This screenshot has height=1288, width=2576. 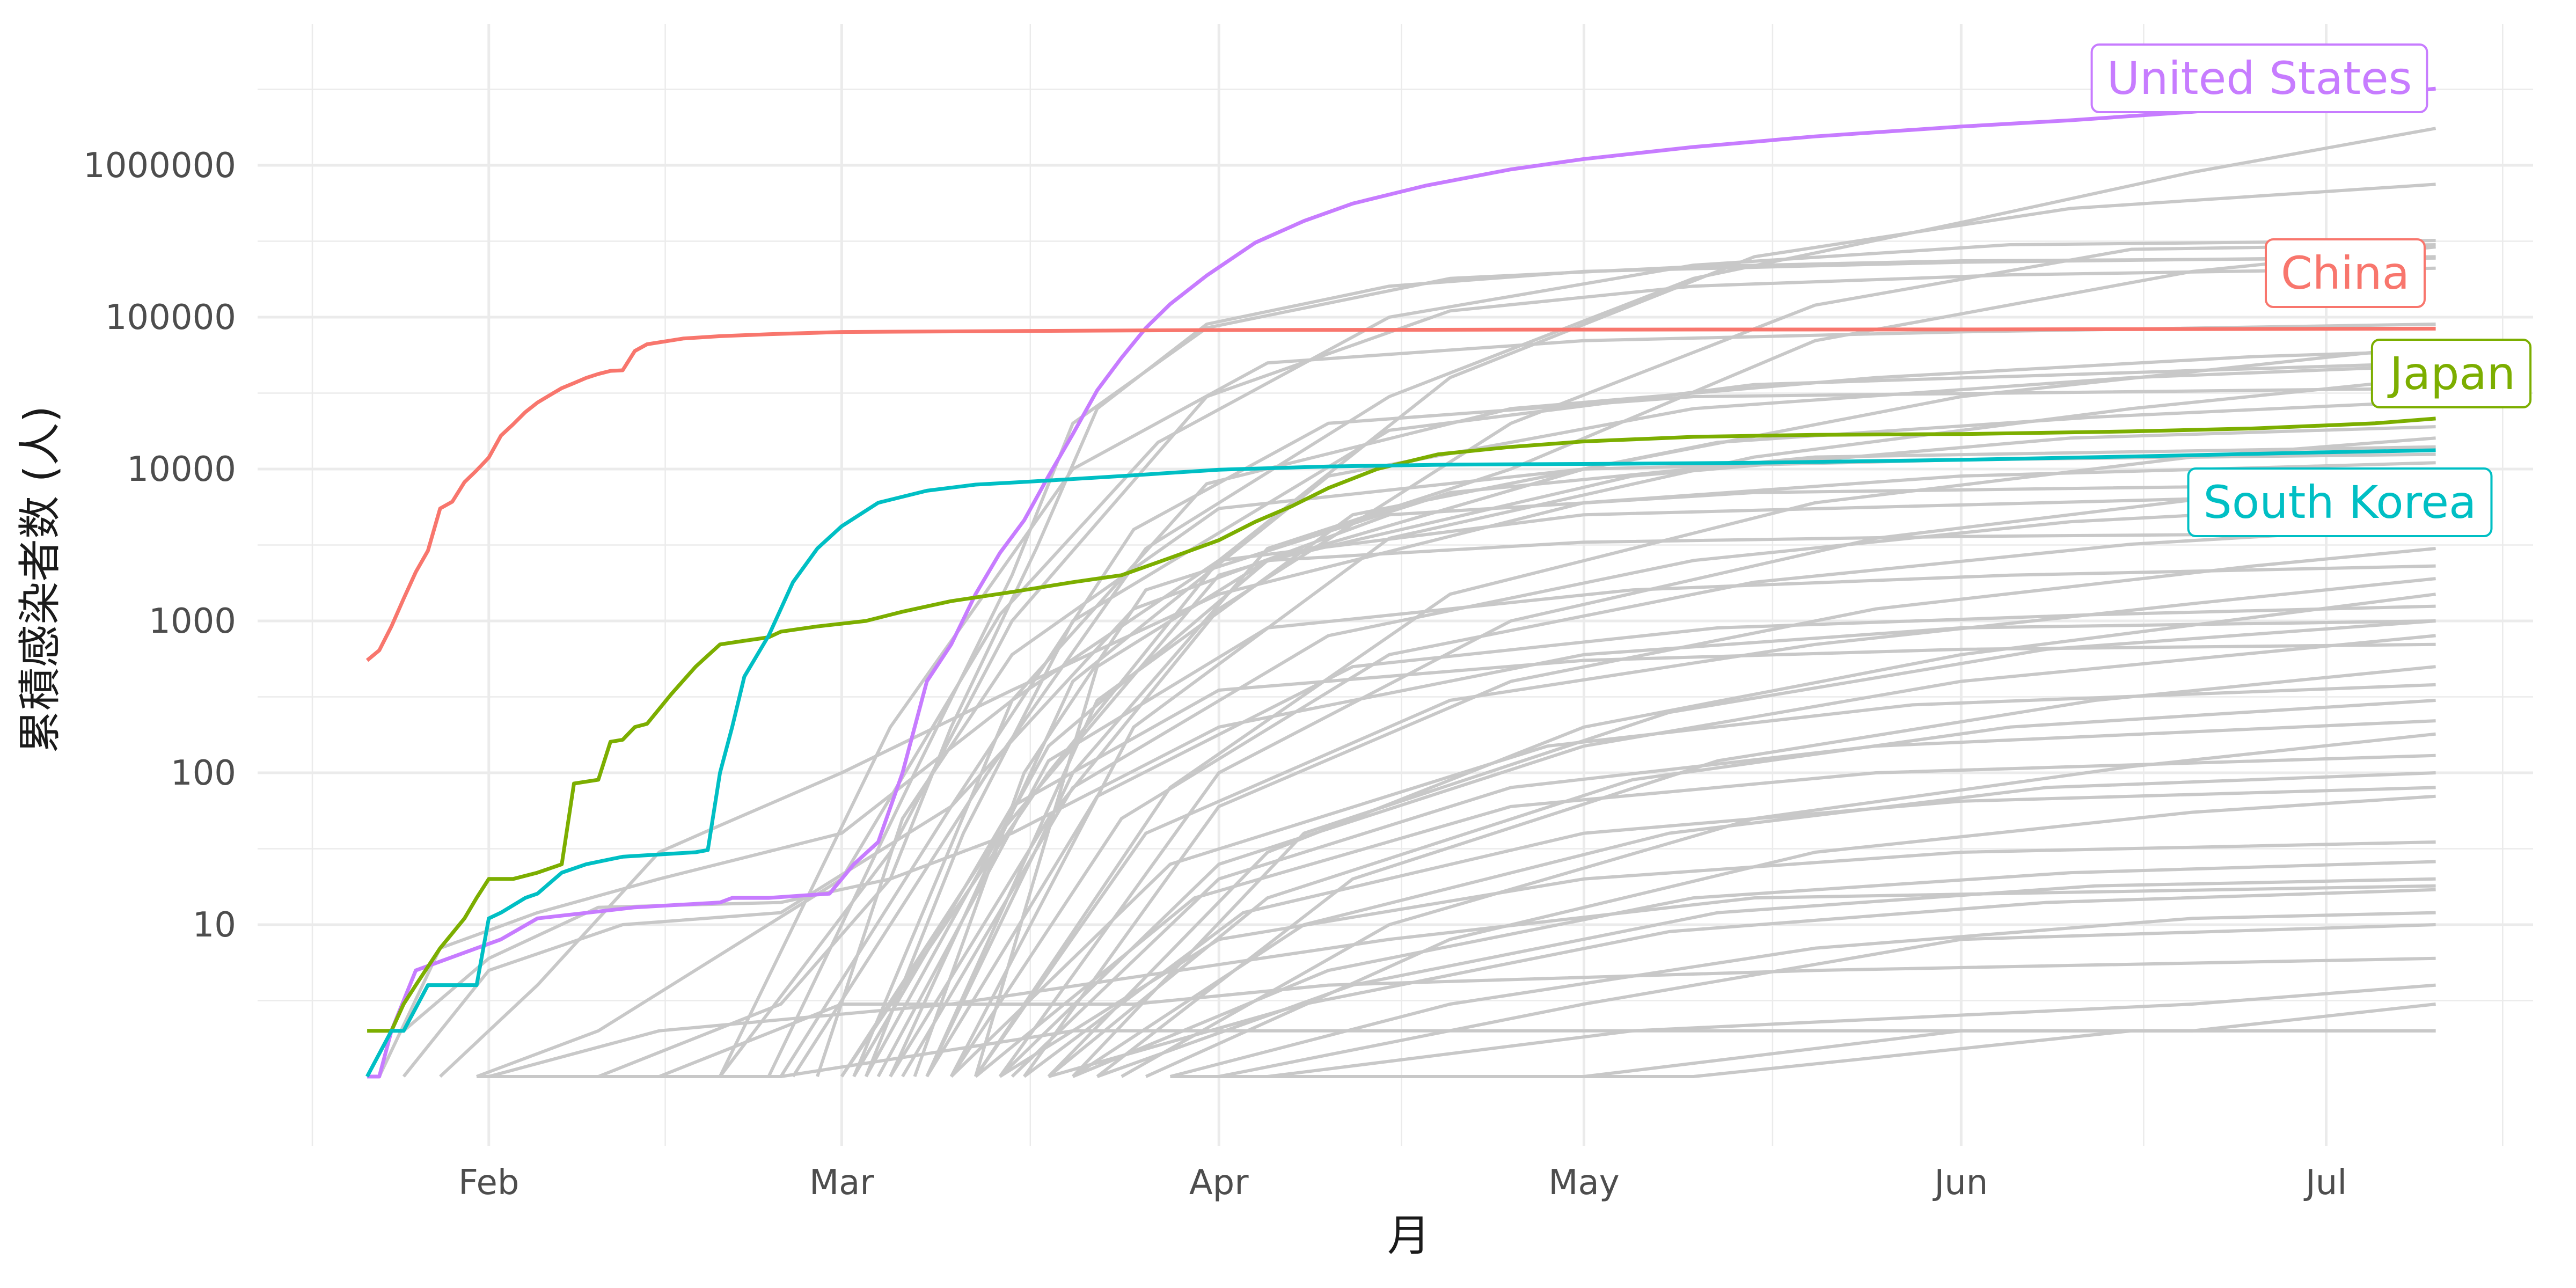 I want to click on x-tick-label: Jul, so click(x=2325, y=1183).